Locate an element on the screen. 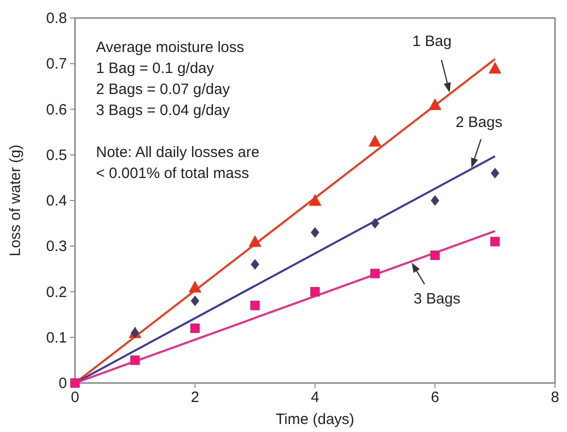 The image size is (567, 432). annotation: 3 Bags = 0.04 g/day is located at coordinates (163, 110).